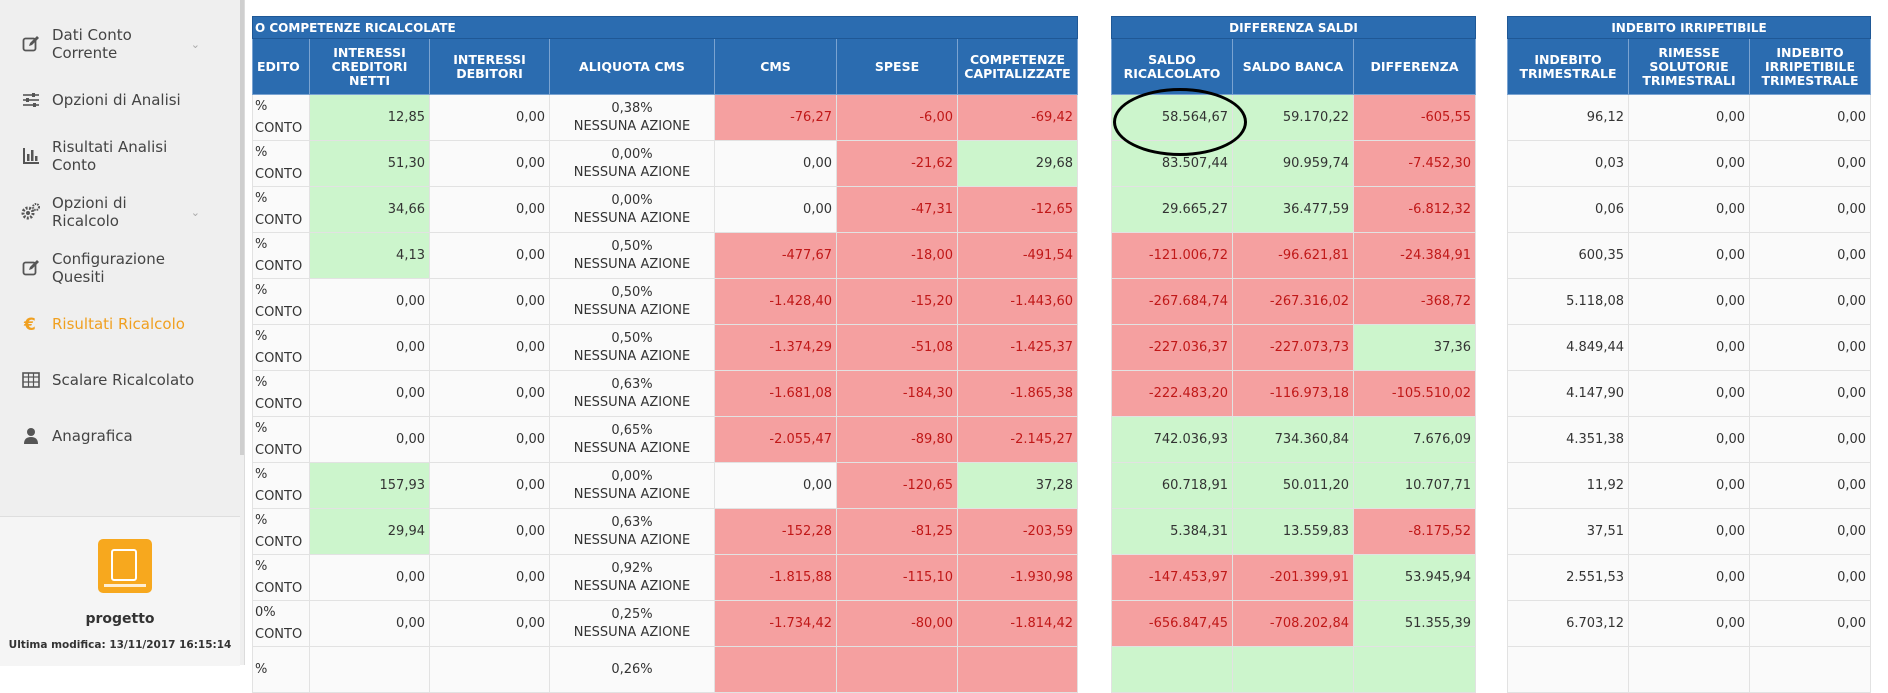 This screenshot has width=1888, height=693. Describe the element at coordinates (632, 623) in the screenshot. I see `table-cell-aliquota: 0,25% NESSUNA AZIONE` at that location.